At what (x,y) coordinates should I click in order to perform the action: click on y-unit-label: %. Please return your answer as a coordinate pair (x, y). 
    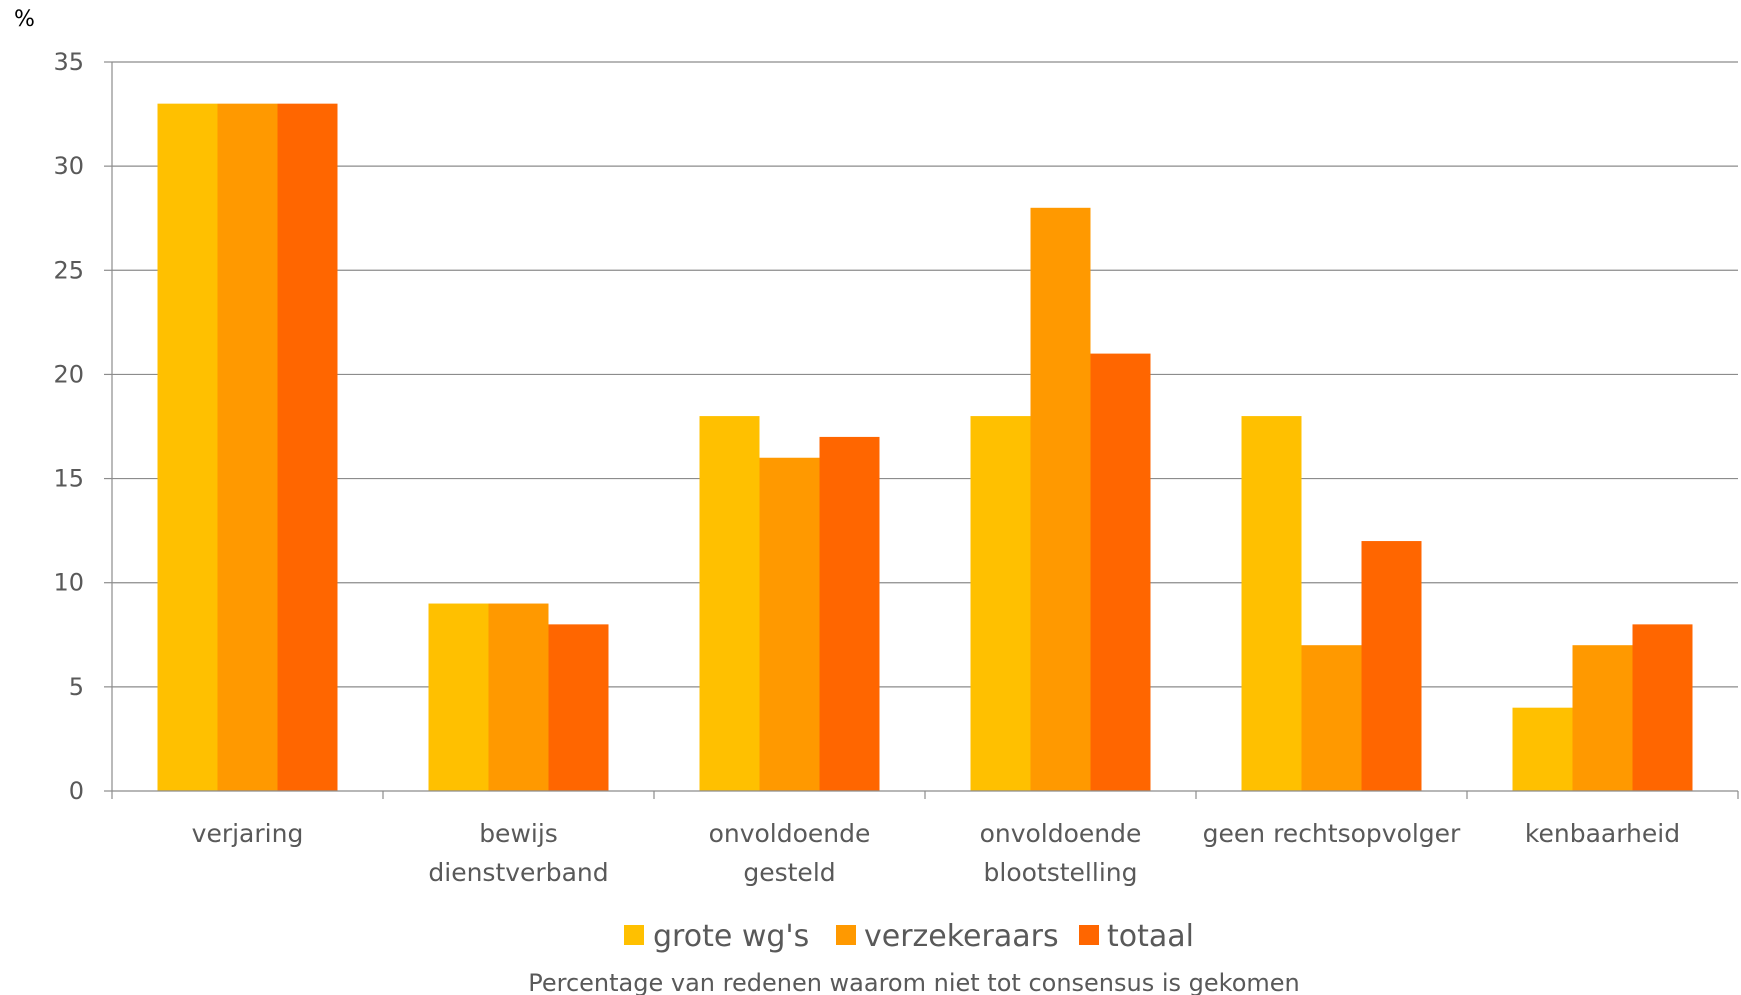
    Looking at the image, I should click on (24, 19).